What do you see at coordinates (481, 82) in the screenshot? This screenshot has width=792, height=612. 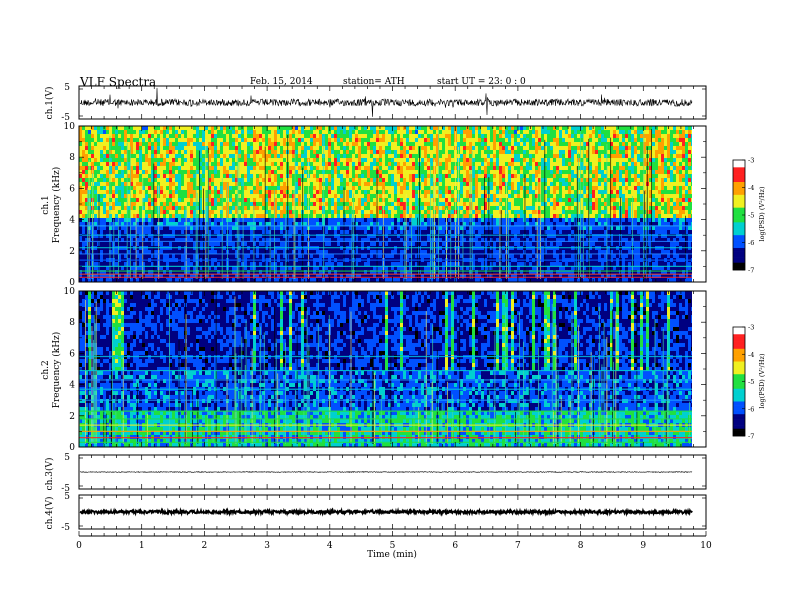 I see `start-time-label: start UT = 23: 0 : 0` at bounding box center [481, 82].